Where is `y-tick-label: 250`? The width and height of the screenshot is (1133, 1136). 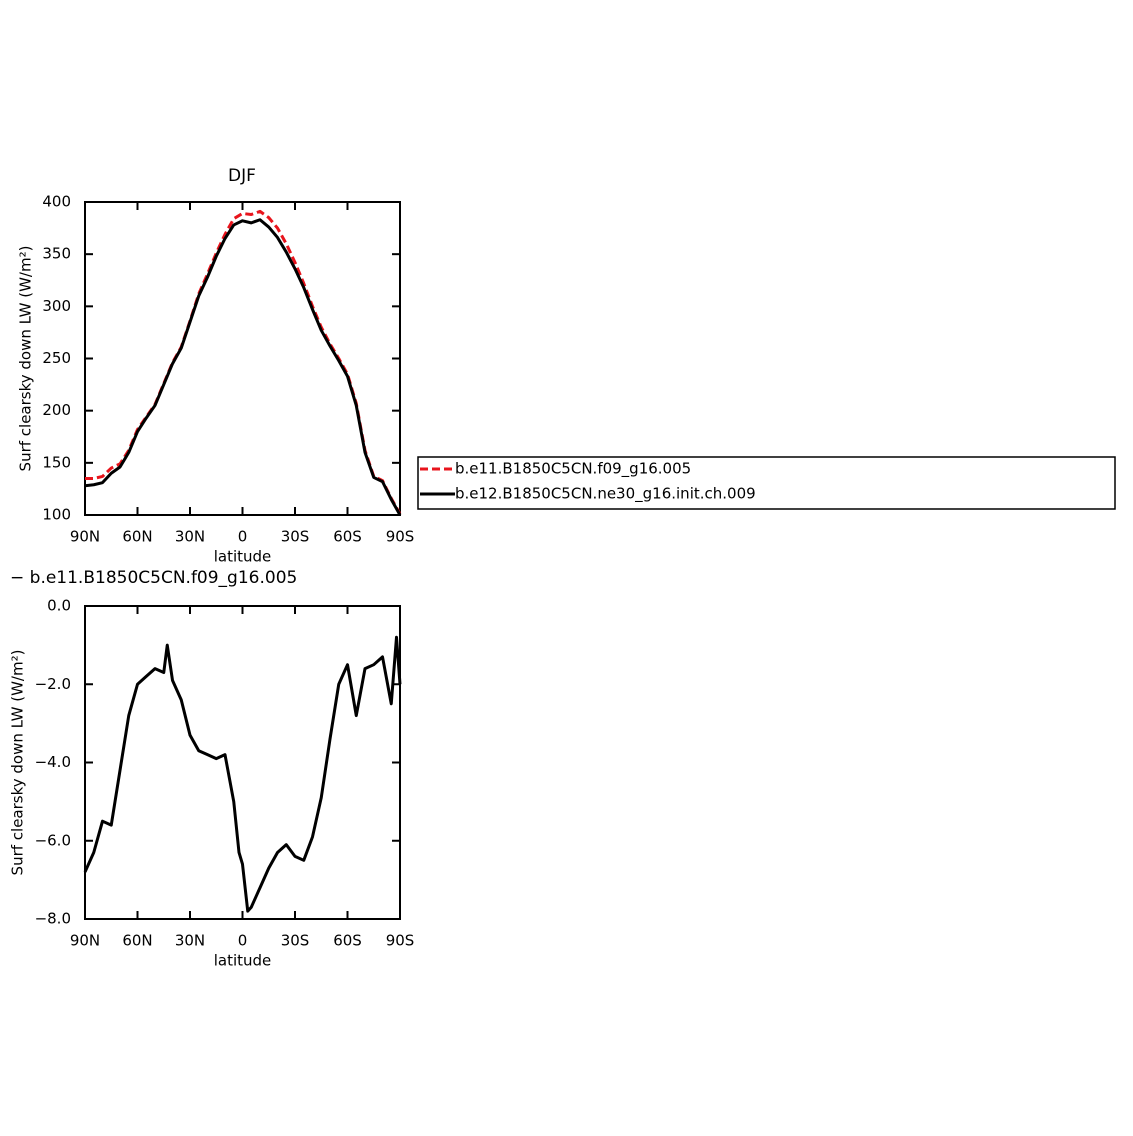
y-tick-label: 250 is located at coordinates (56, 358).